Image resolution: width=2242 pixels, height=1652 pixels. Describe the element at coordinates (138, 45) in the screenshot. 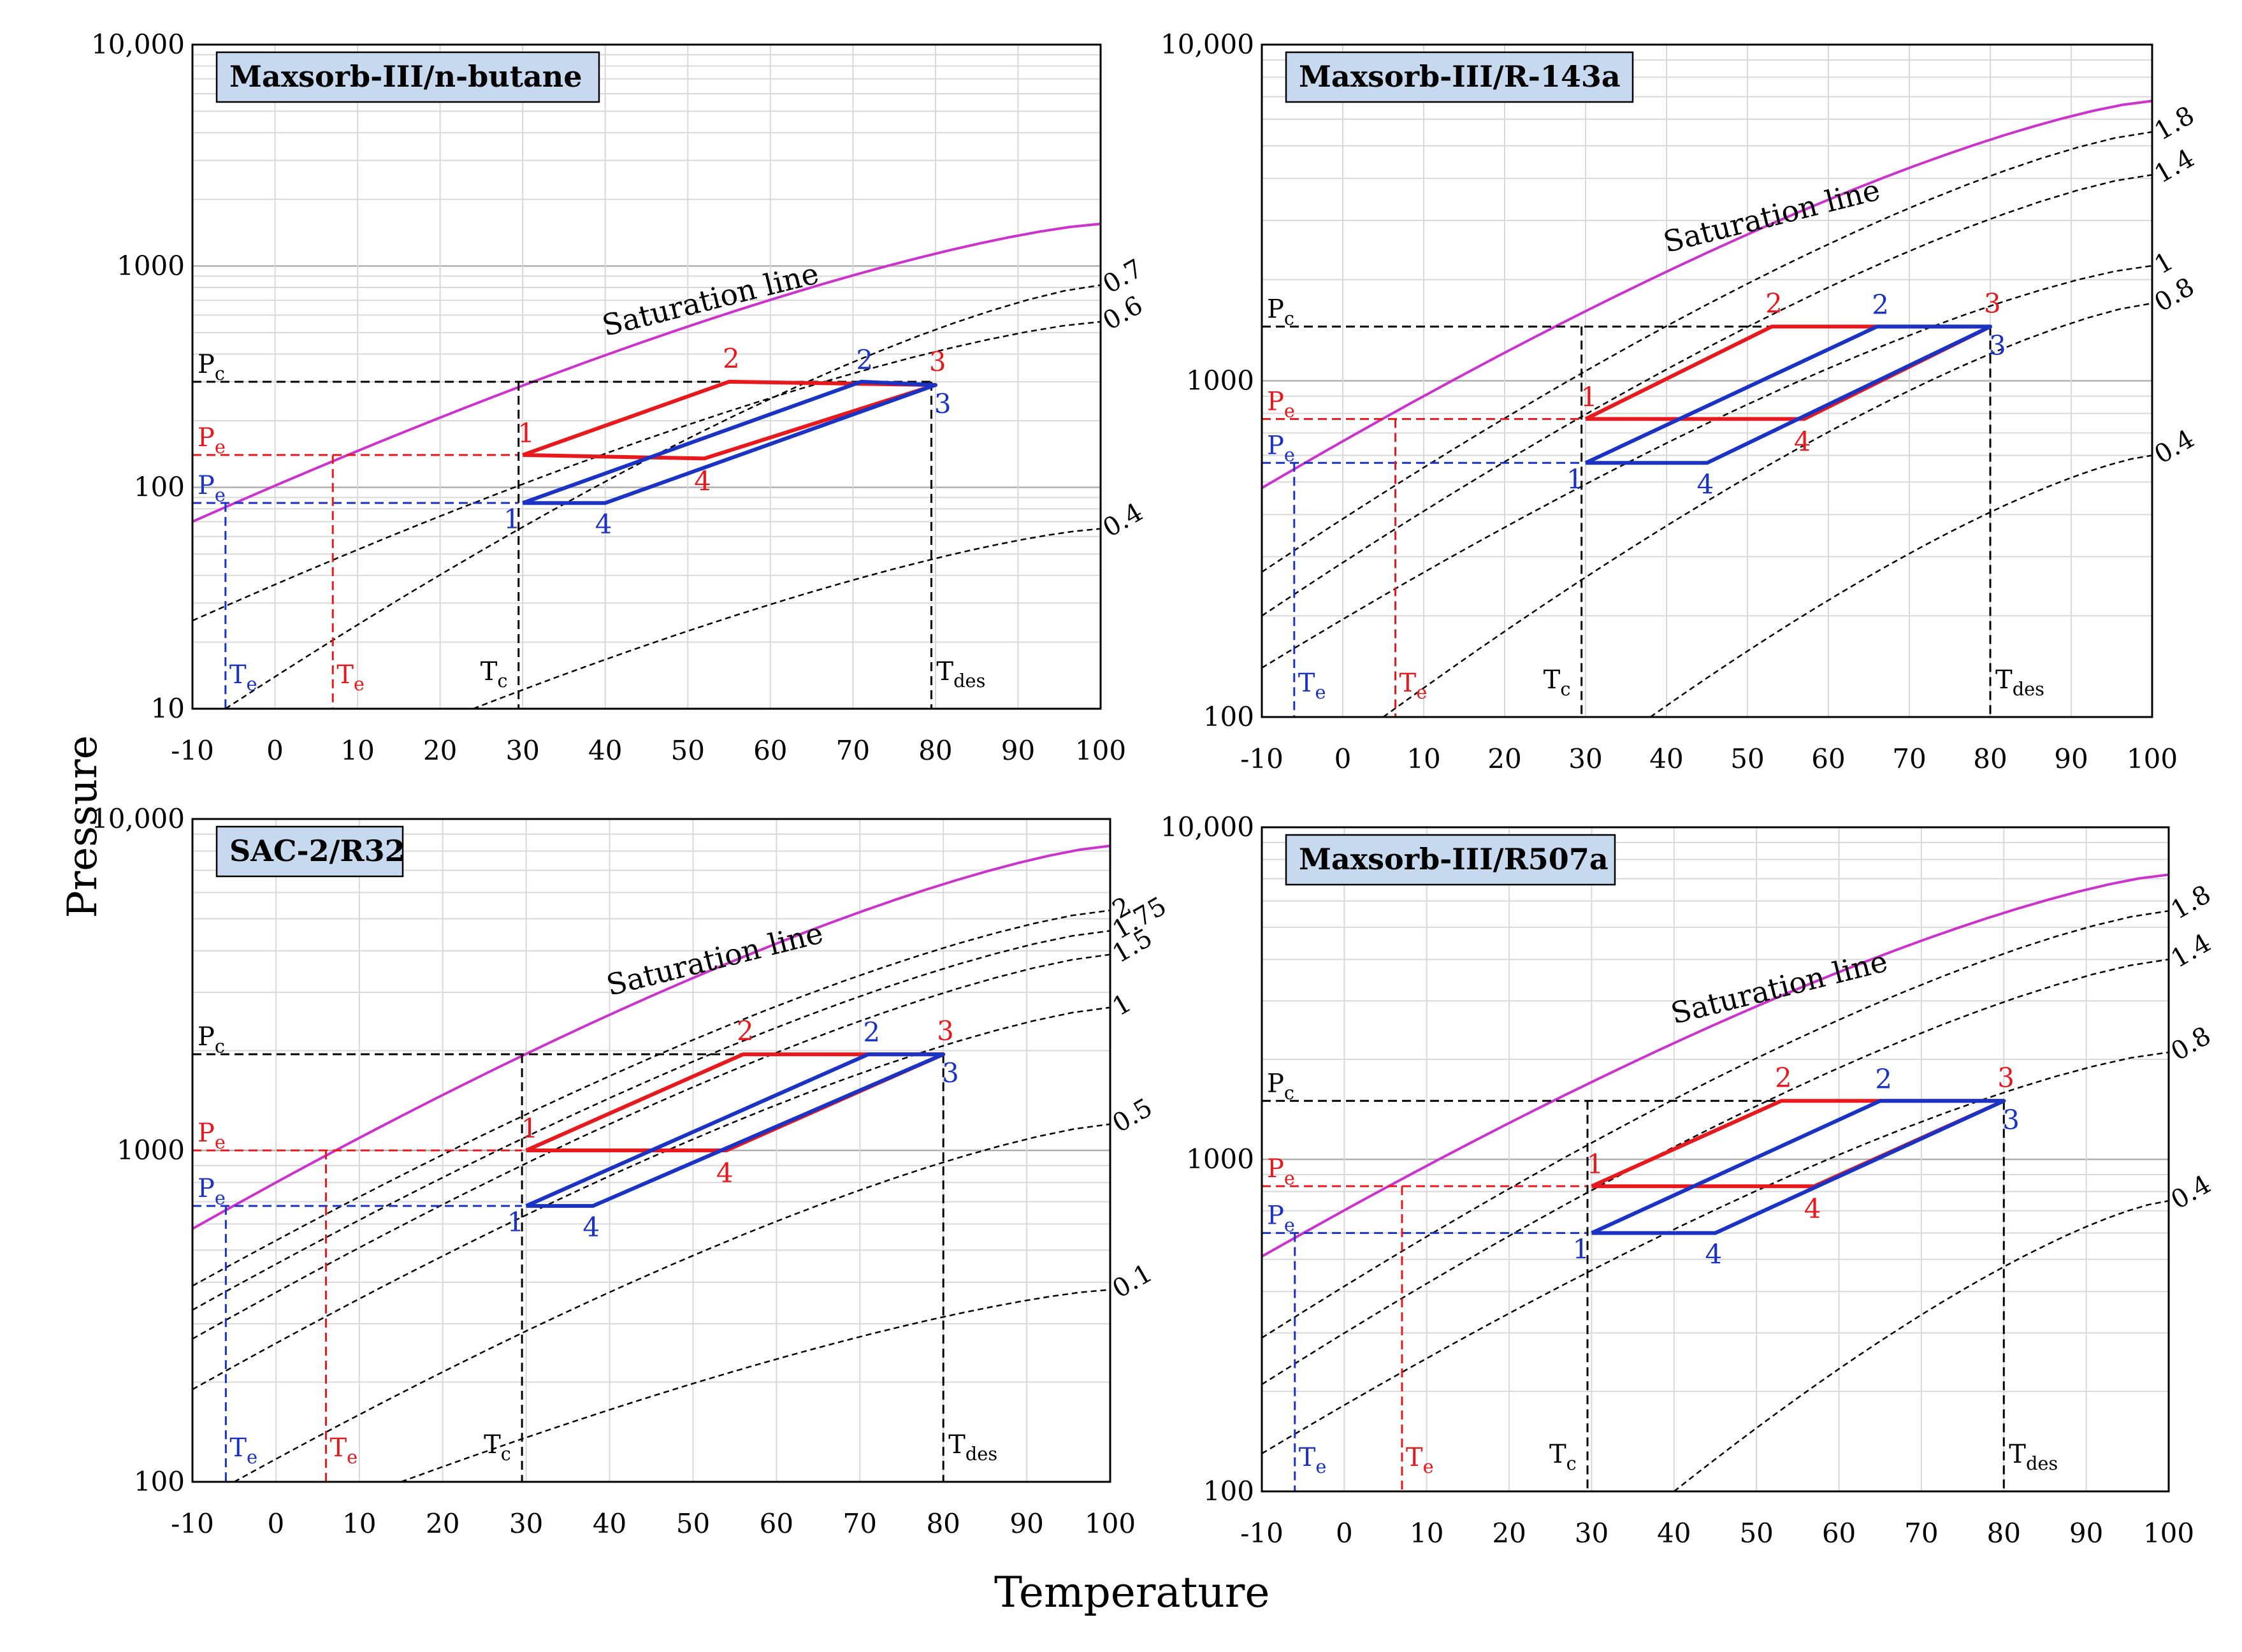

I see `y-tick-label: 10,000` at that location.